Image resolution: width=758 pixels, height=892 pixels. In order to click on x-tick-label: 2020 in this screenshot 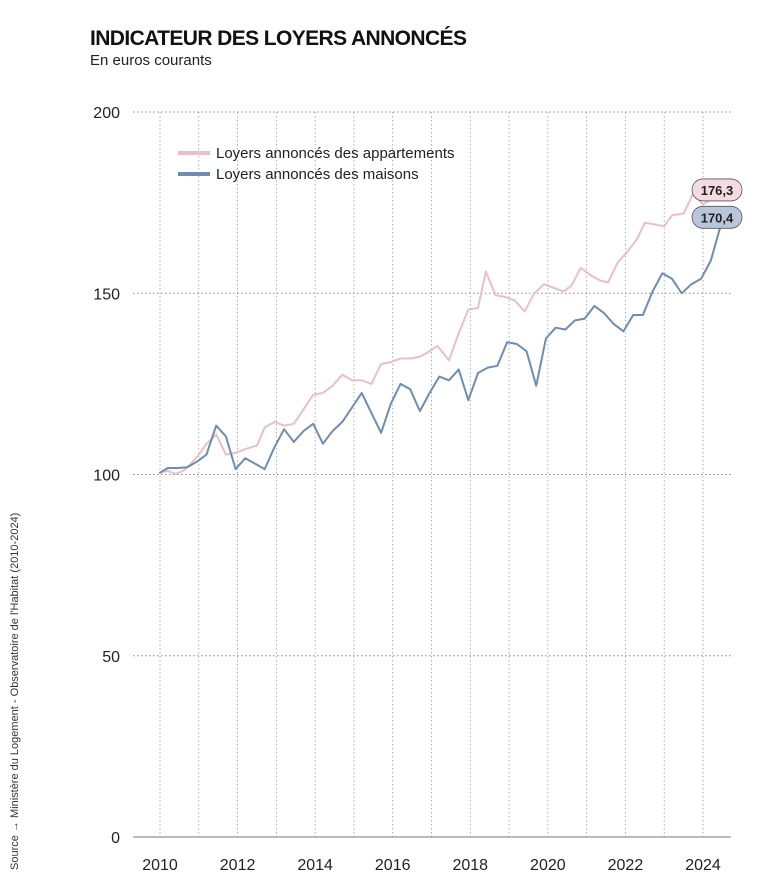, I will do `click(548, 865)`.